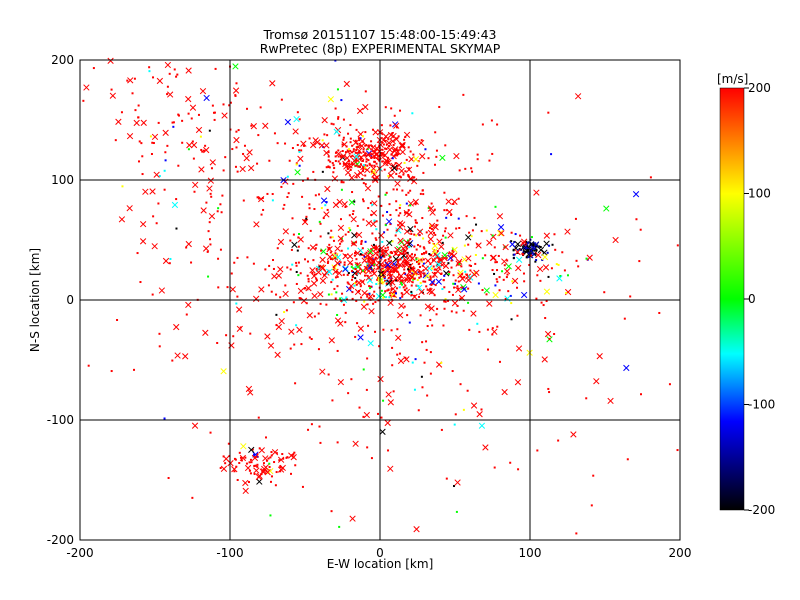 Image resolution: width=800 pixels, height=600 pixels. What do you see at coordinates (379, 34) in the screenshot?
I see `chart-title: Tromsø 20151107 15:48:00-15:49:43` at bounding box center [379, 34].